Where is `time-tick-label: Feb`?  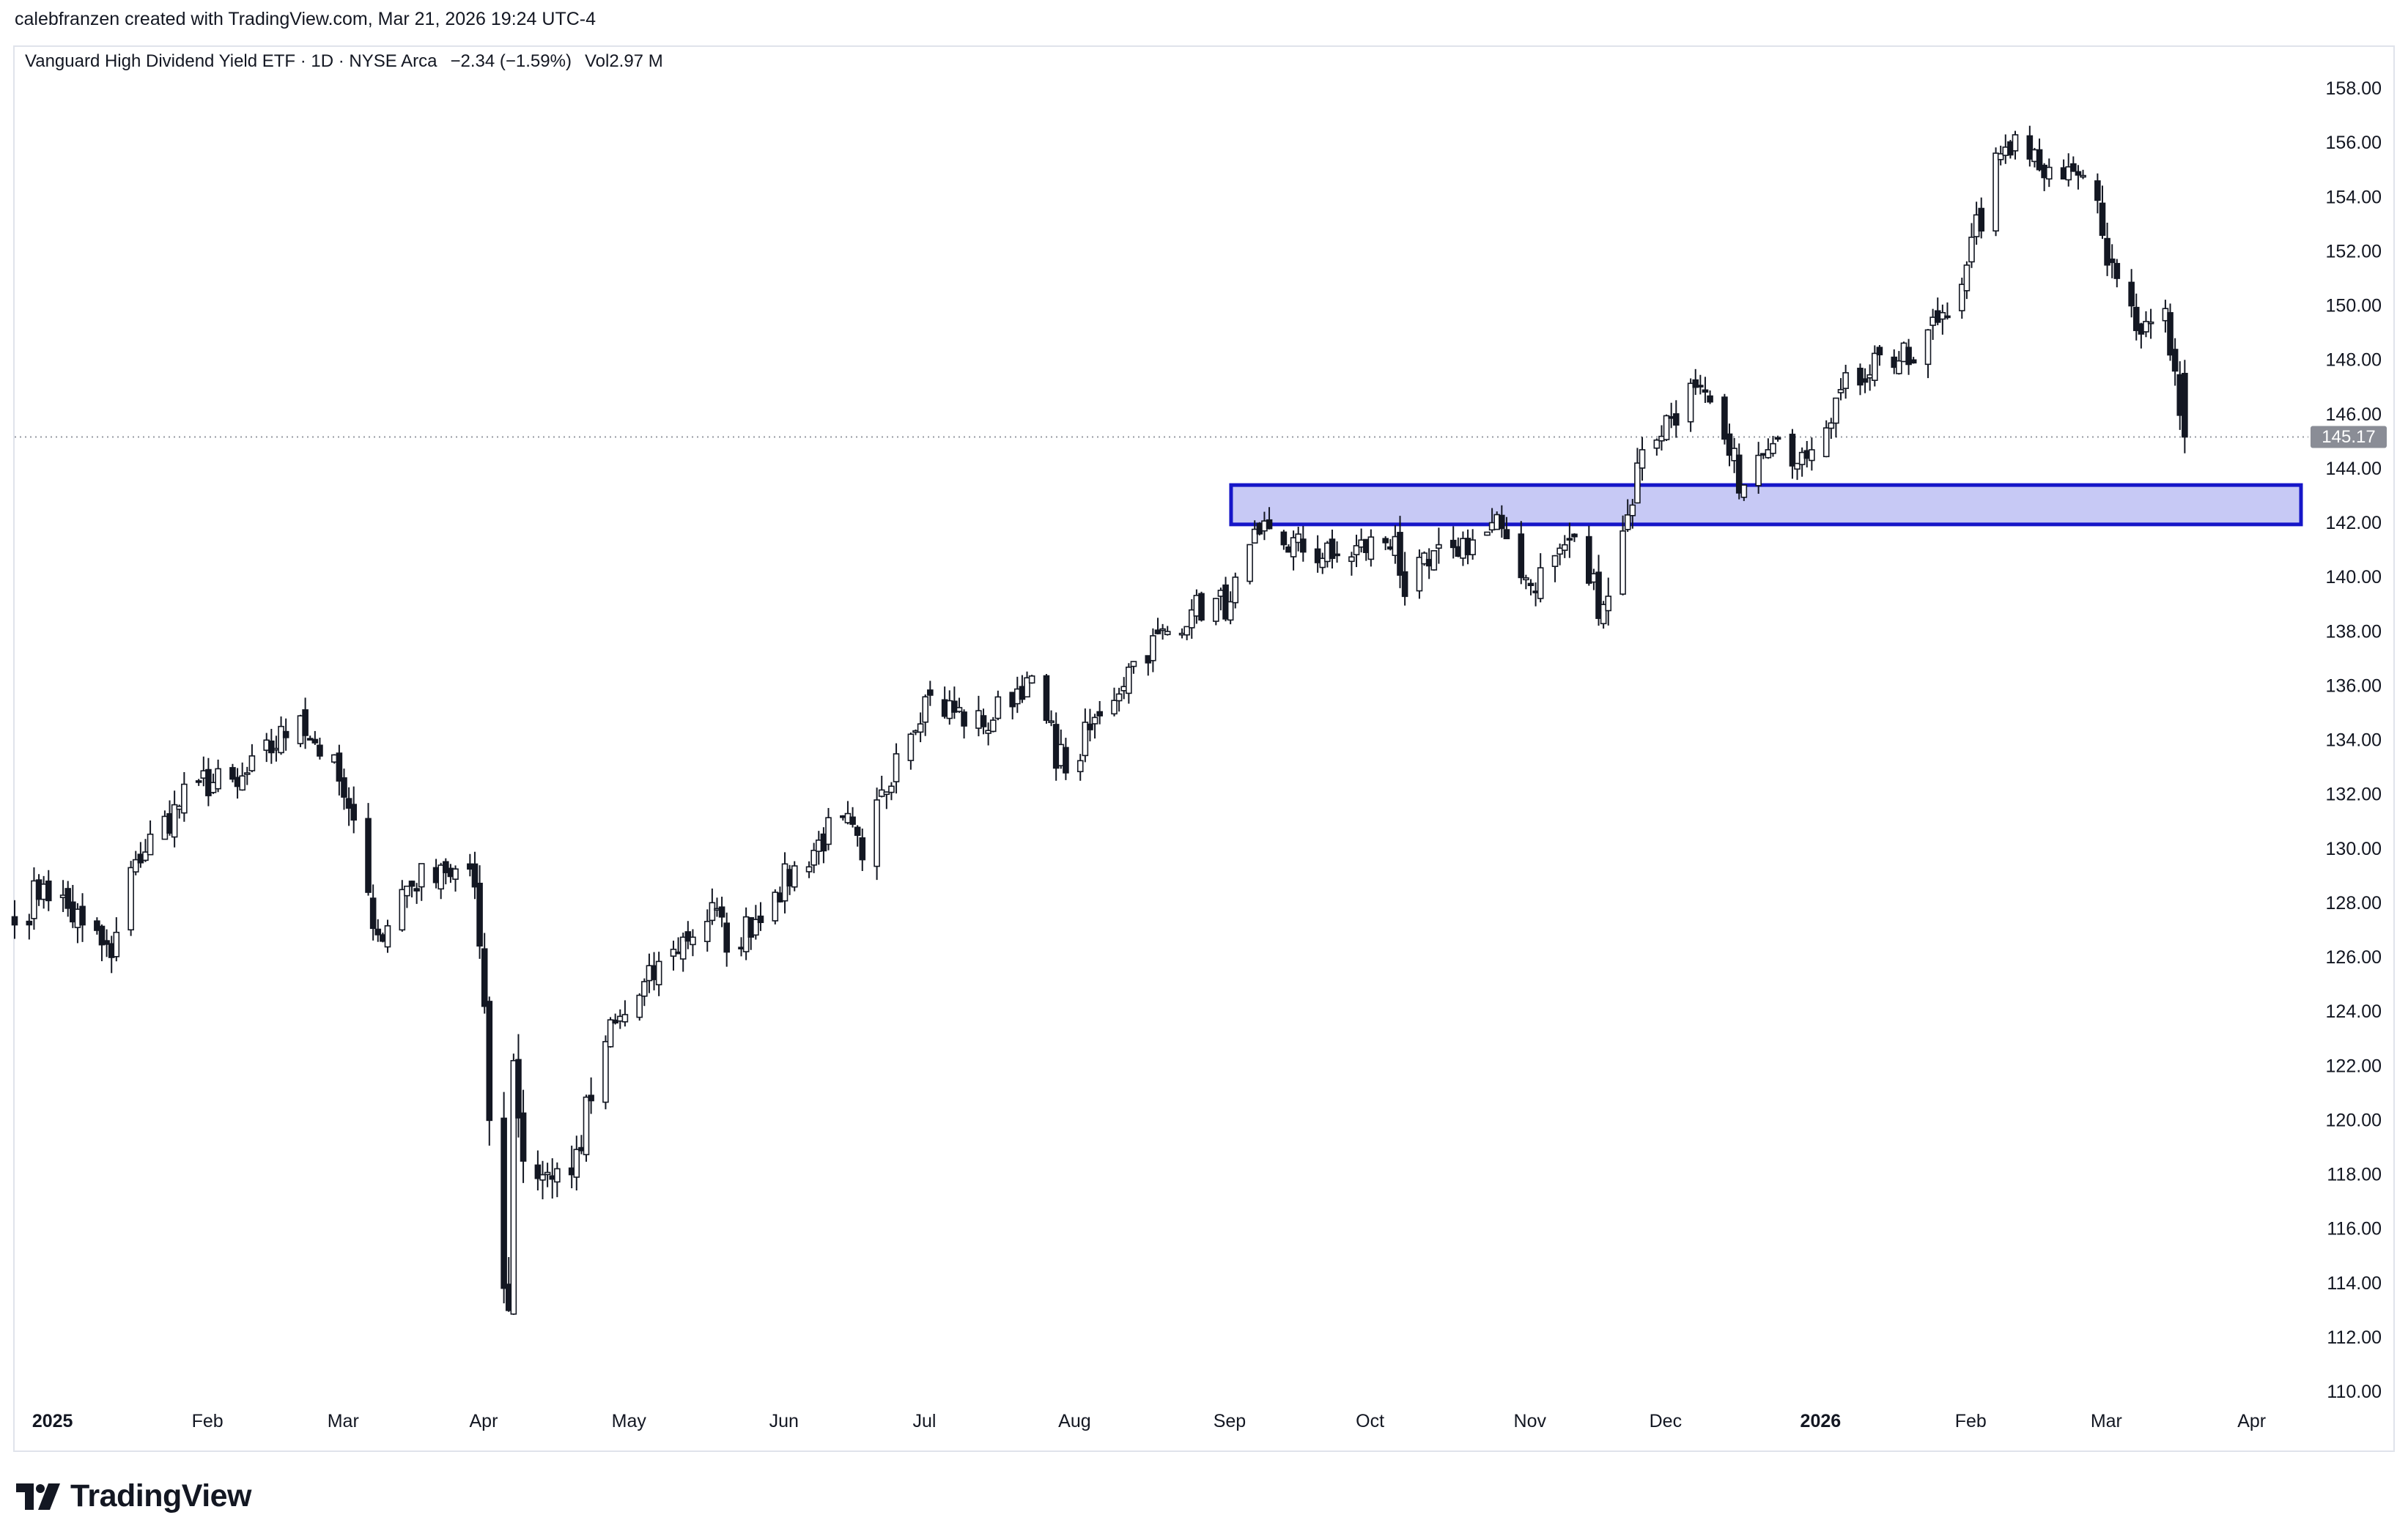
time-tick-label: Feb is located at coordinates (1971, 1421).